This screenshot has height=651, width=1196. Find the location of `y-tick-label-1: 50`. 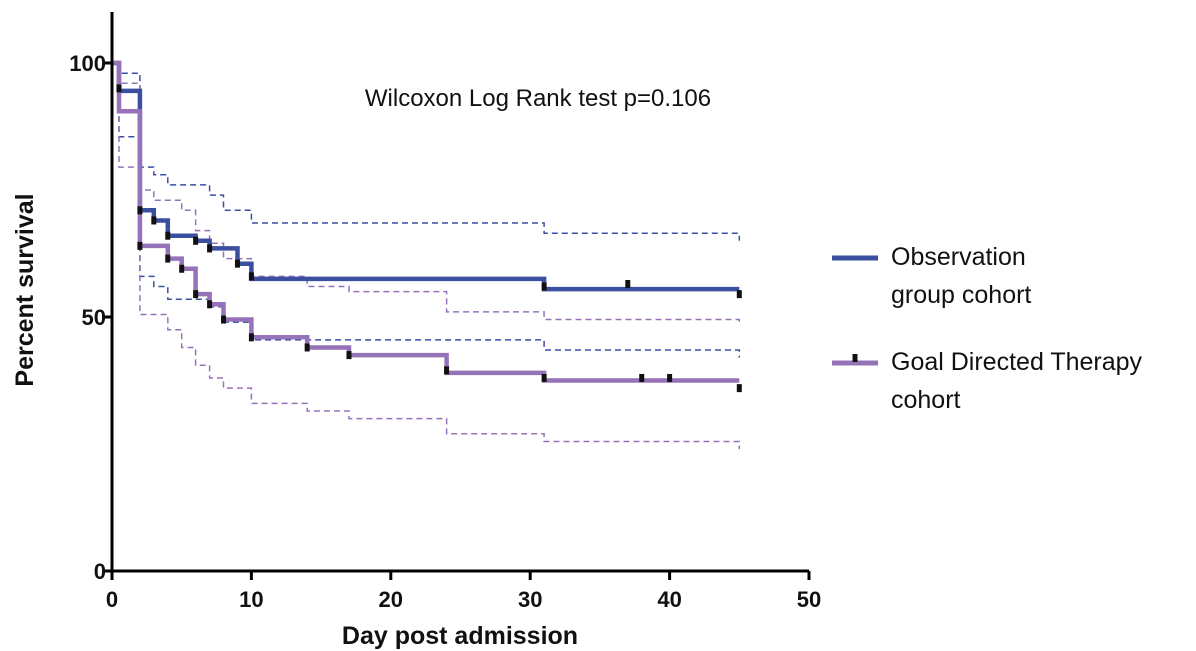

y-tick-label-1: 50 is located at coordinates (94, 317).